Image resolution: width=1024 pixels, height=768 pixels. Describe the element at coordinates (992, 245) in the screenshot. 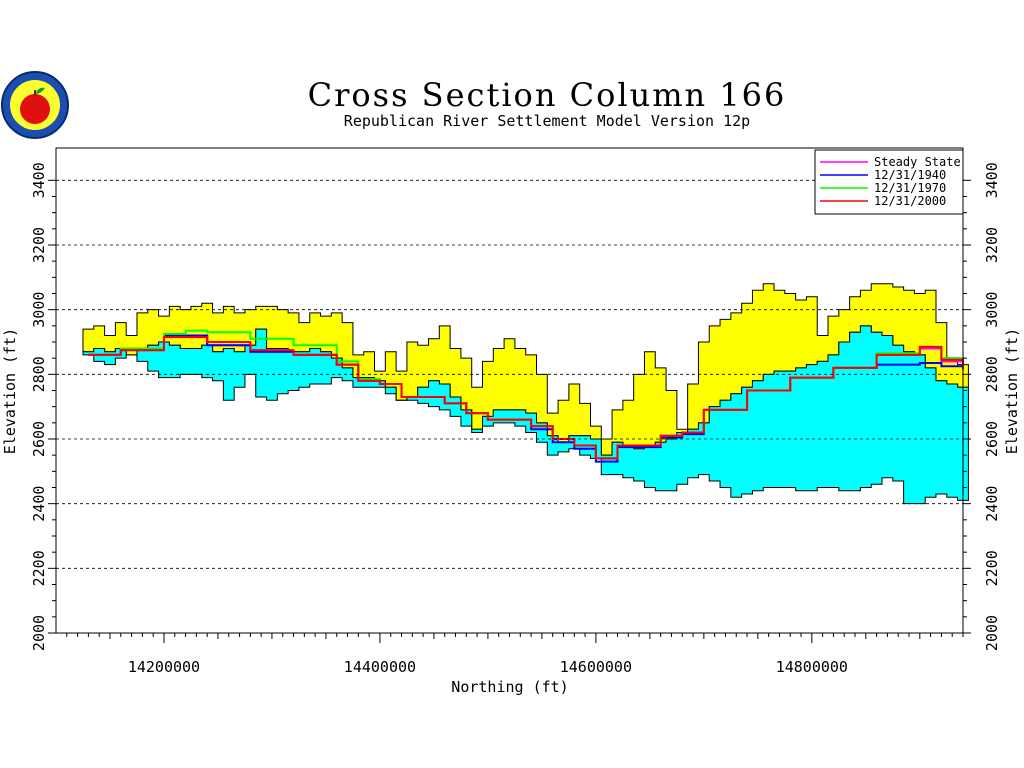

I see `y-tick-label-right: 3200` at that location.